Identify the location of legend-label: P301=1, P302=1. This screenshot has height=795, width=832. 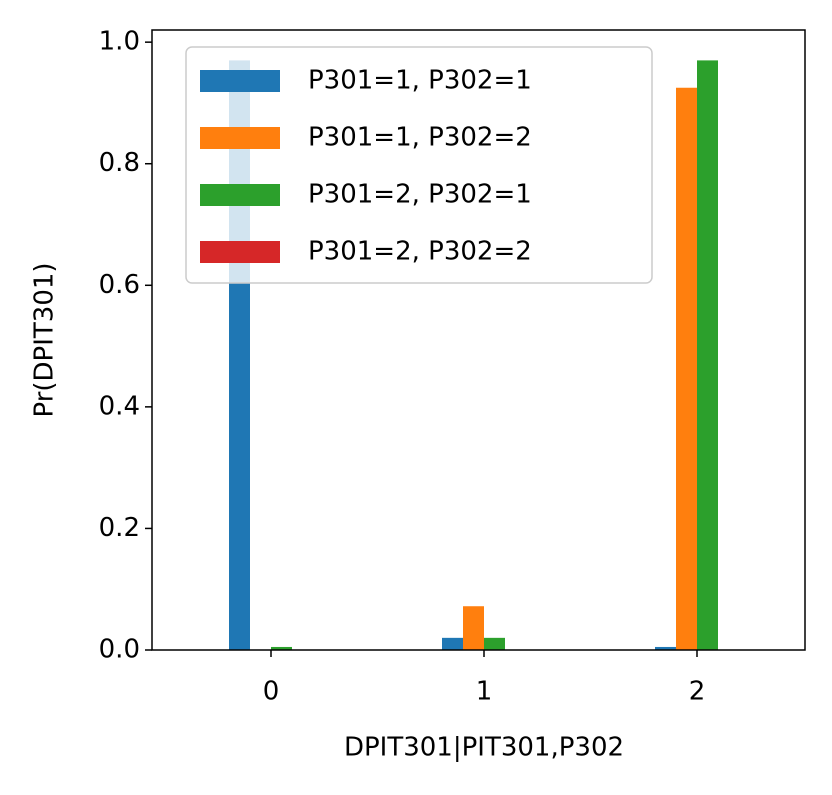
(420, 81).